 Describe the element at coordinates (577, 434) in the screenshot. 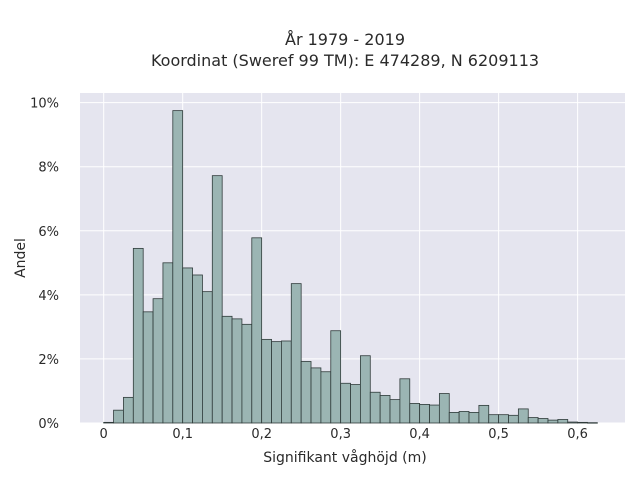

I see `x-tick-label: 0,6` at that location.